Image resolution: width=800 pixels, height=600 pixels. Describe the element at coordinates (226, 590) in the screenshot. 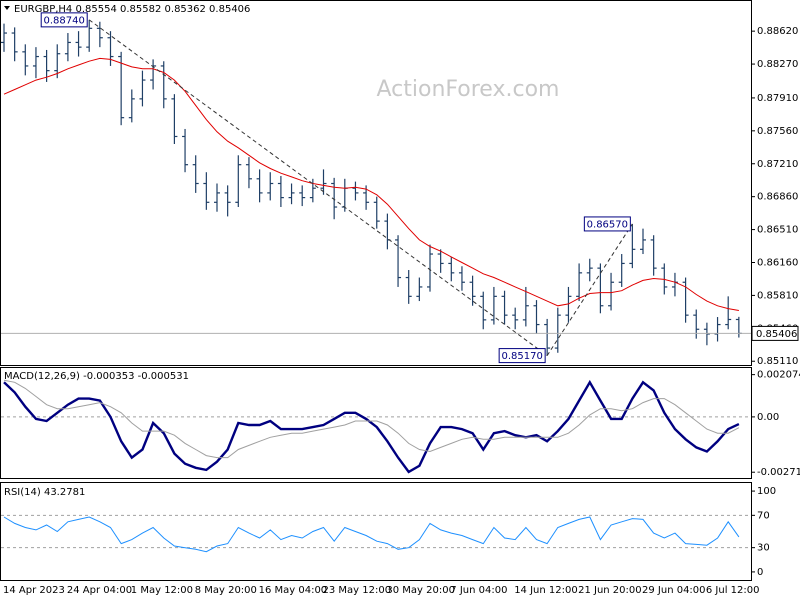

I see `x-tick-label: 8 May 20:00` at that location.